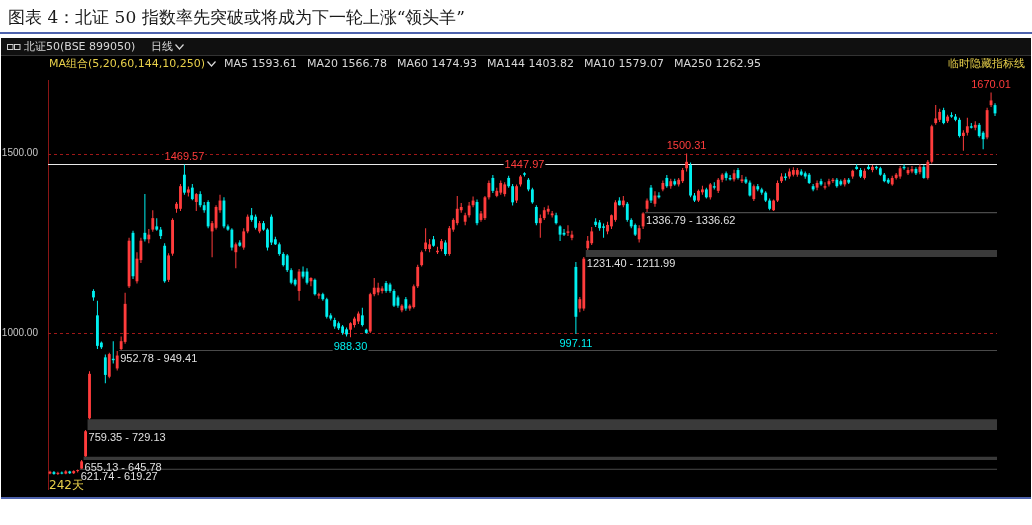  What do you see at coordinates (20, 332) in the screenshot?
I see `y-tick-label: 1000.00` at bounding box center [20, 332].